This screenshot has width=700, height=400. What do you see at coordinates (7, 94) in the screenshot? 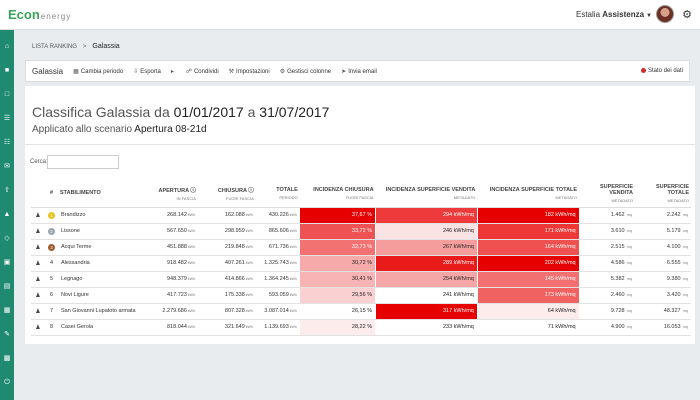
I see `monitor-icon: □` at bounding box center [7, 94].